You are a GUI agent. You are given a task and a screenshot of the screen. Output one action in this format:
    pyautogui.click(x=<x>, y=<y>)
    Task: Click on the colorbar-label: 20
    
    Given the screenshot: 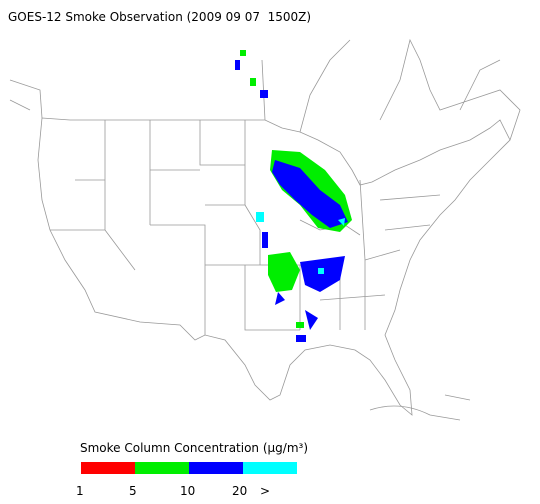 What is the action you would take?
    pyautogui.click(x=239, y=491)
    